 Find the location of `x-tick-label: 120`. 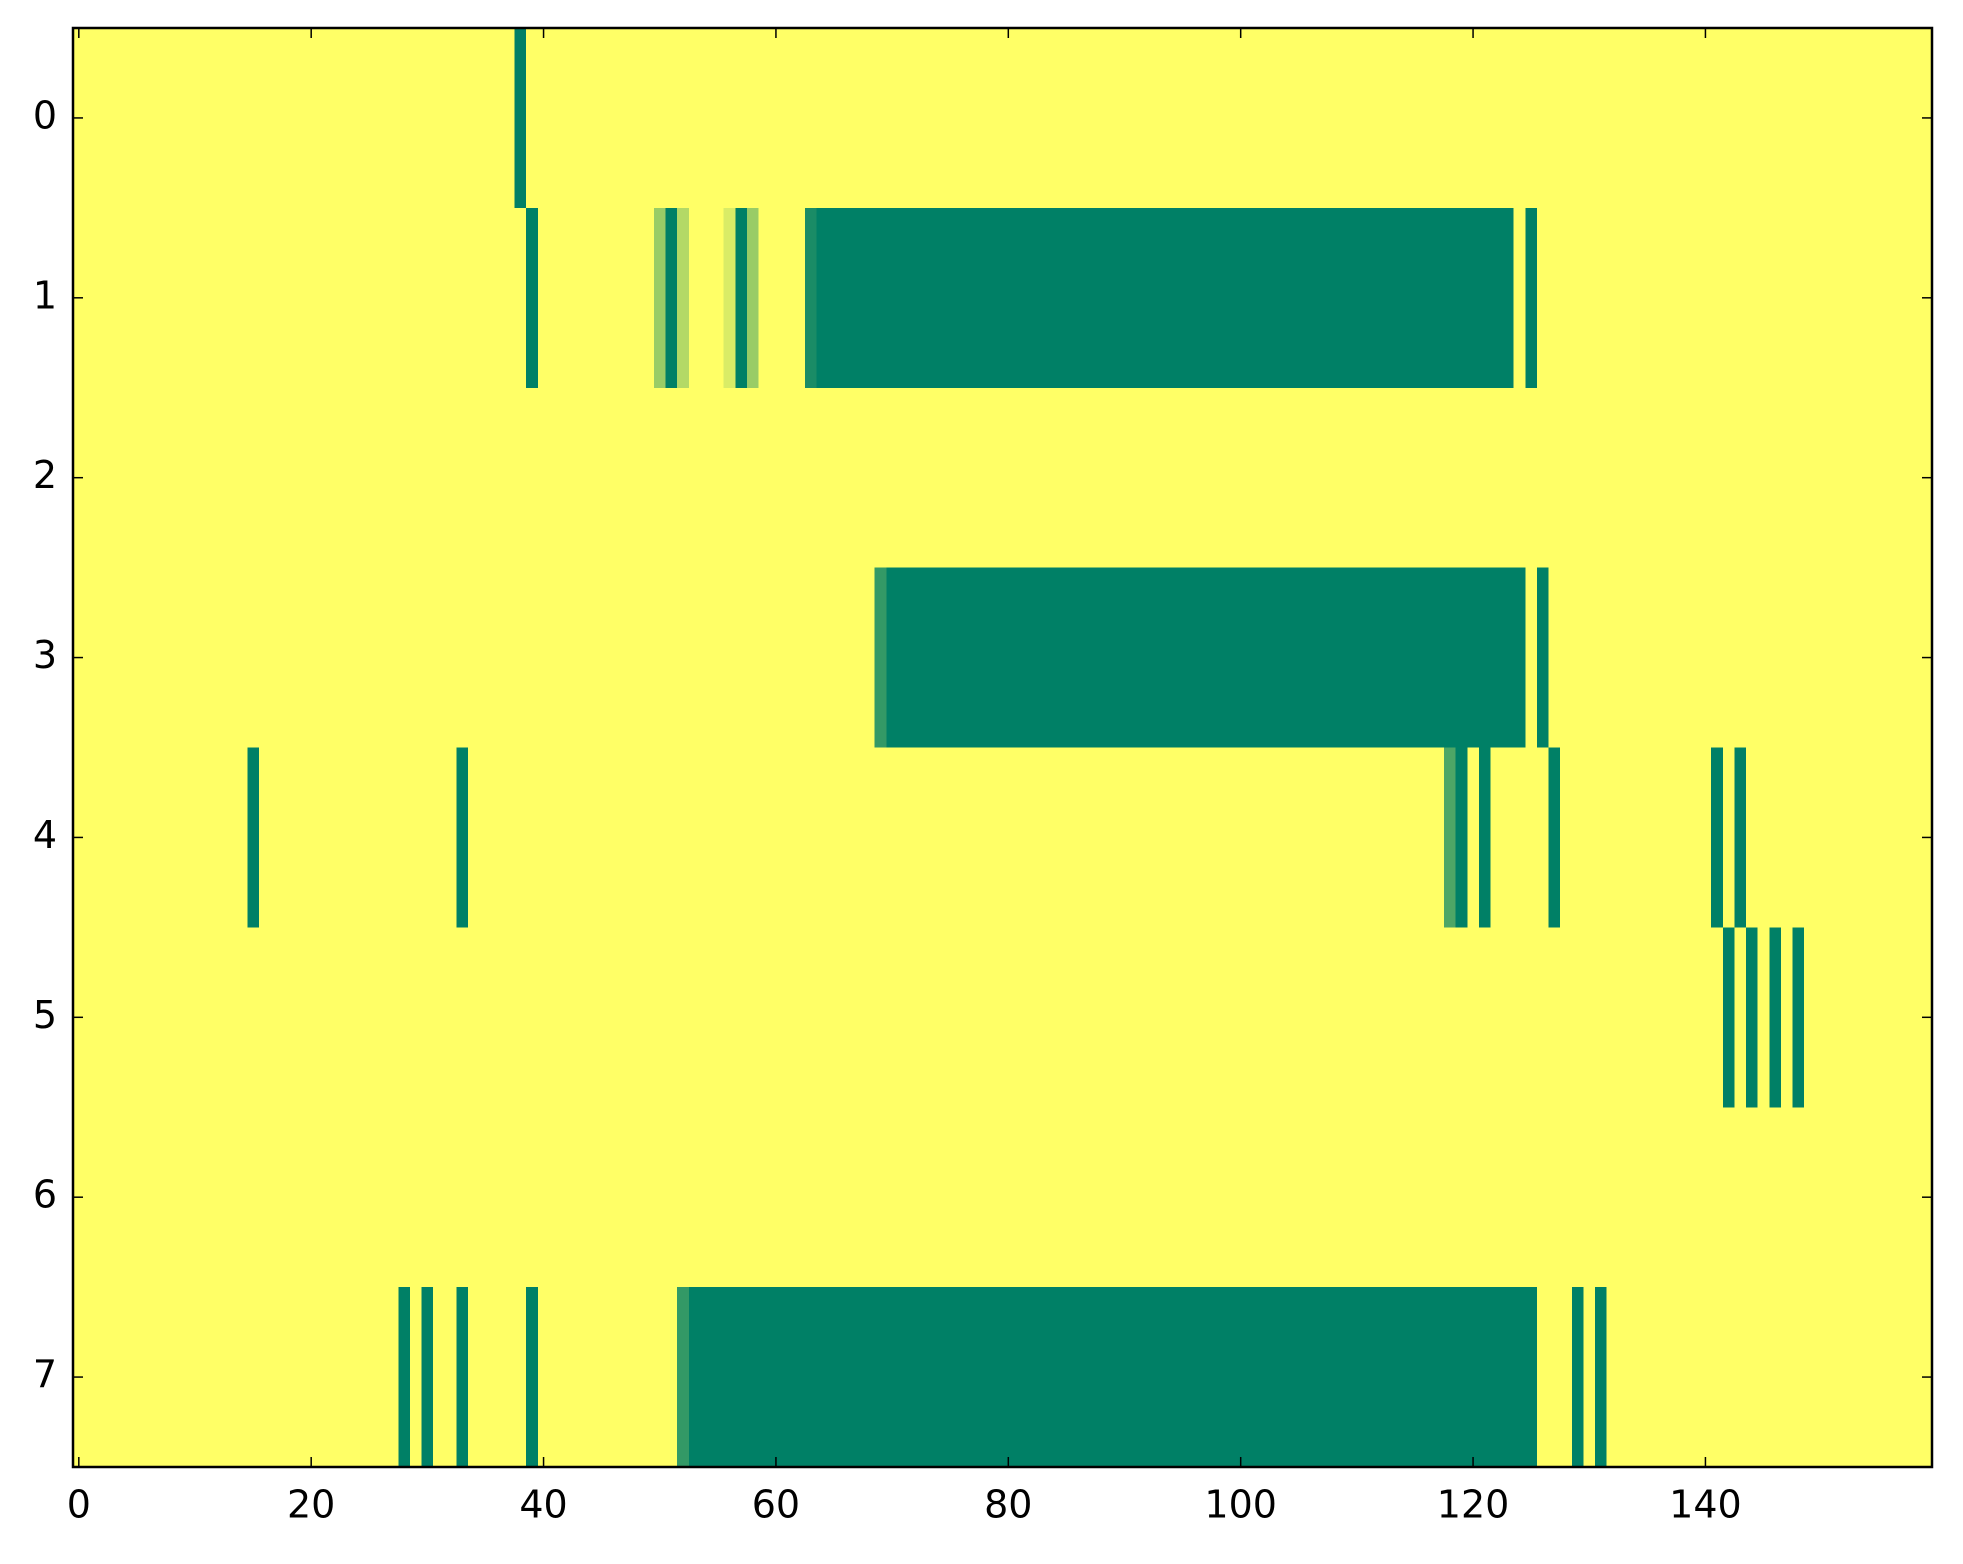

x-tick-label: 120 is located at coordinates (1473, 1505).